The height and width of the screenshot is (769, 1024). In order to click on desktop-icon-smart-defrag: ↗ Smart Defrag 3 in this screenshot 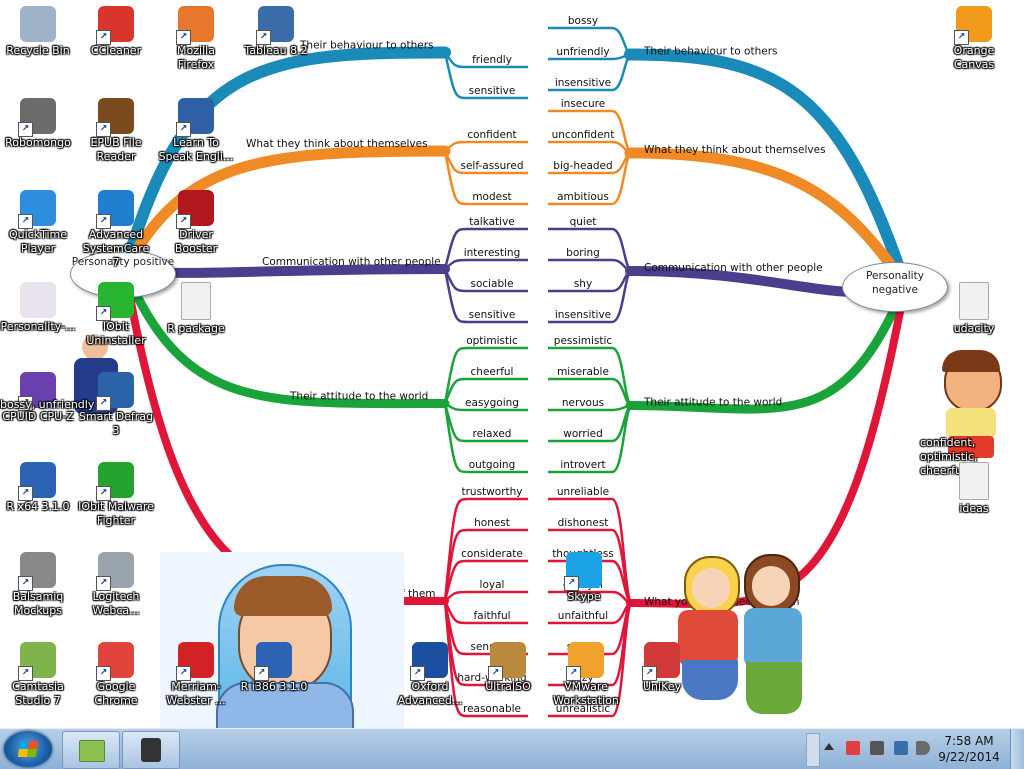, I will do `click(116, 405)`.